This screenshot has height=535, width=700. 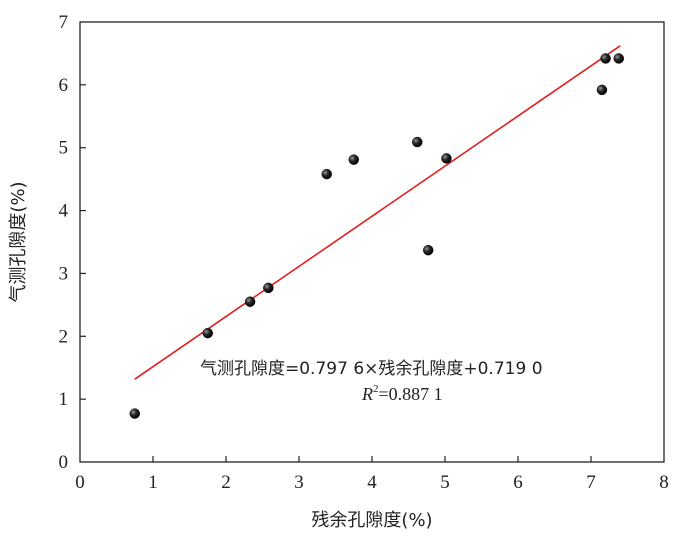 What do you see at coordinates (591, 482) in the screenshot?
I see `x-tick-label: 7` at bounding box center [591, 482].